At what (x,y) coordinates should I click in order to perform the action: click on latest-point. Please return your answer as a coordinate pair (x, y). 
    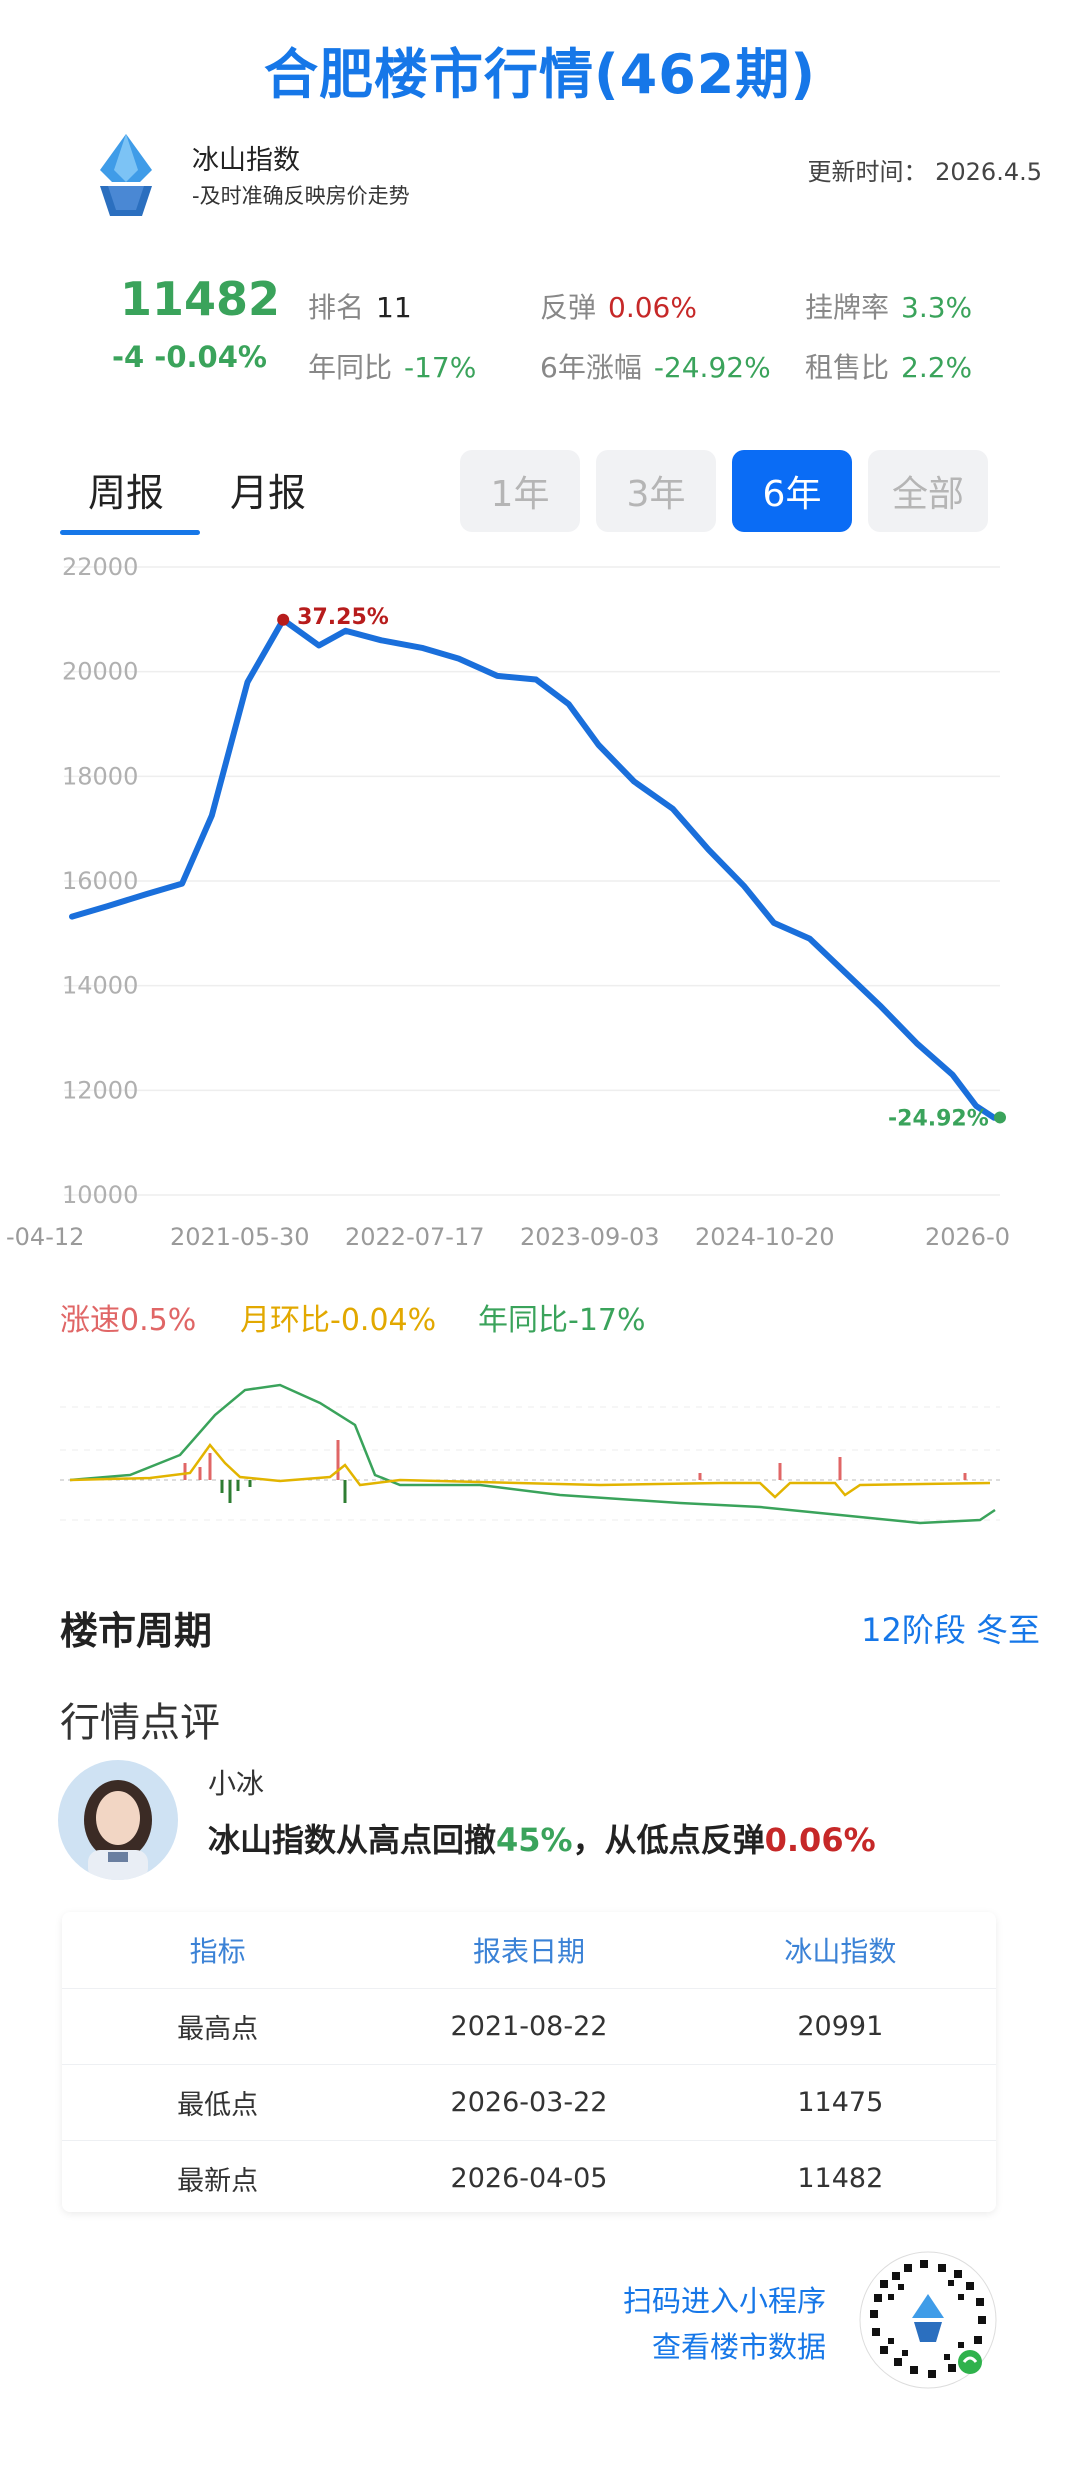
    Looking at the image, I should click on (1000, 1117).